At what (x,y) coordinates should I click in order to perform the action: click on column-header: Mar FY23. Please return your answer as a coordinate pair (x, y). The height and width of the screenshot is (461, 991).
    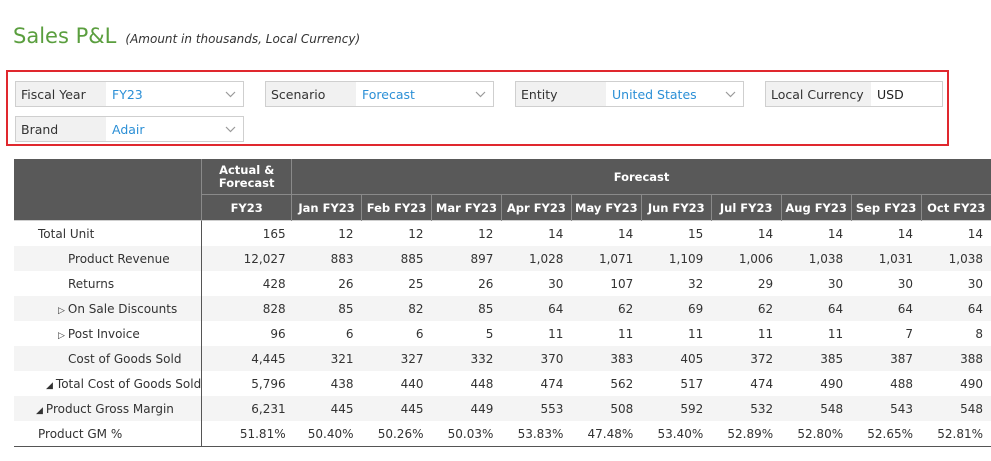
    Looking at the image, I should click on (466, 207).